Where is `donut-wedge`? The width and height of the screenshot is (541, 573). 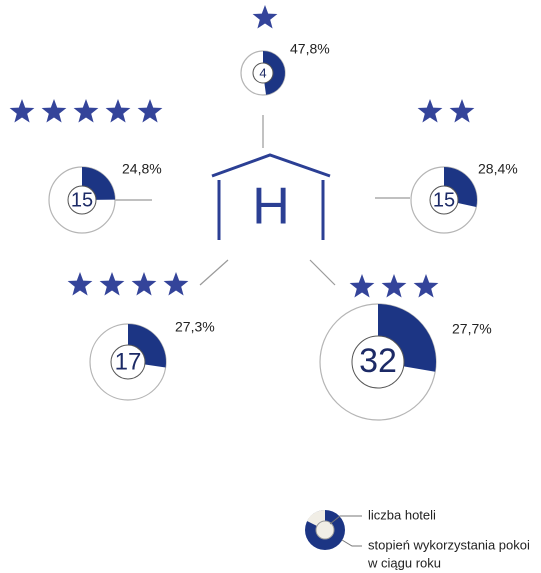 donut-wedge is located at coordinates (274, 73).